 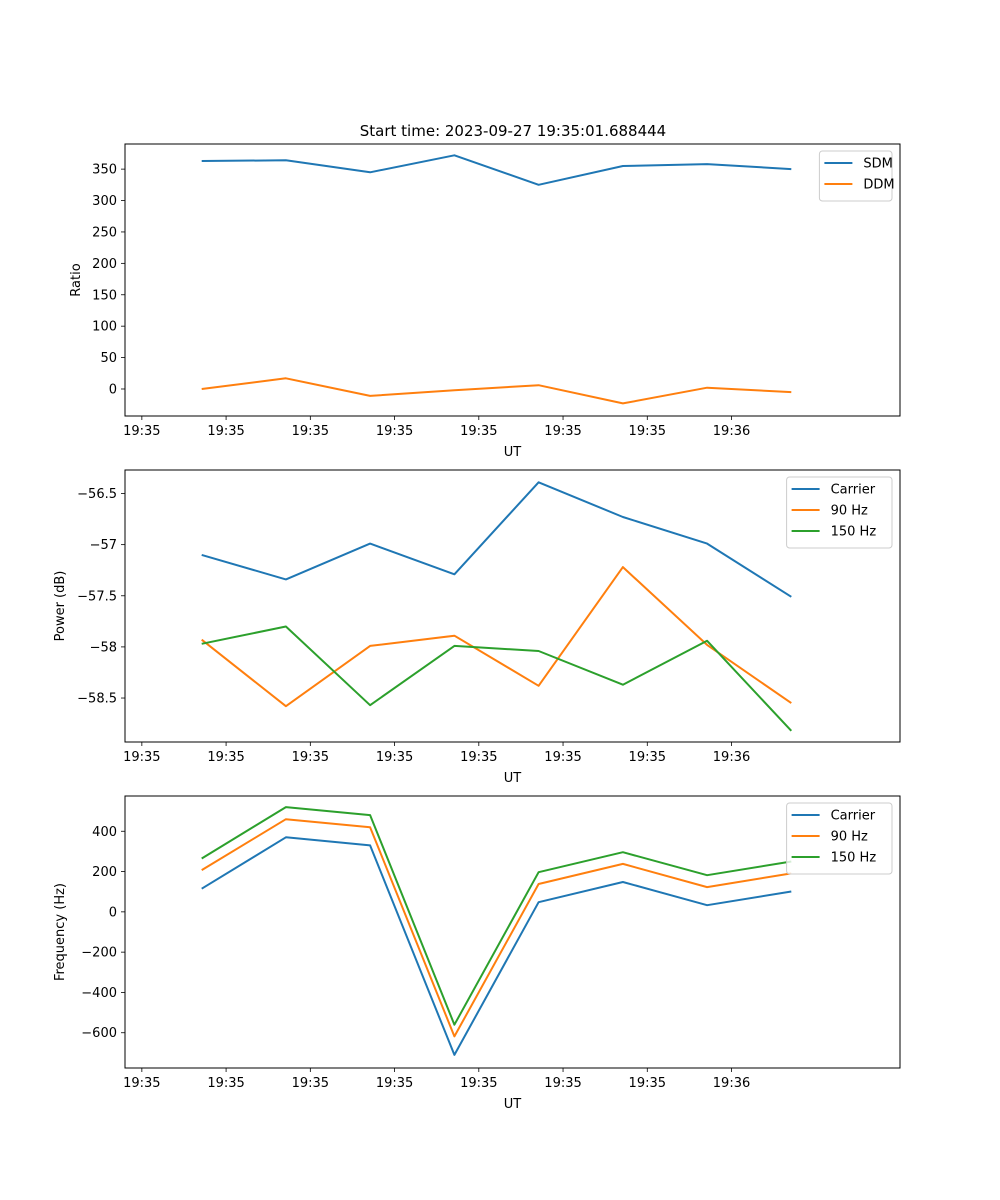 I want to click on y-tick-label: 350, so click(x=104, y=170).